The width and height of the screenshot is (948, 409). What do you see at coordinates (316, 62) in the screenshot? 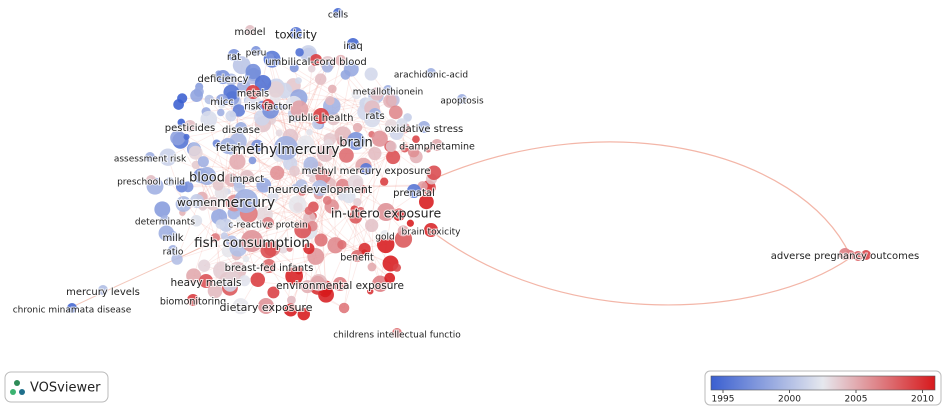
I see `node-label: umbilical-cord blood` at bounding box center [316, 62].